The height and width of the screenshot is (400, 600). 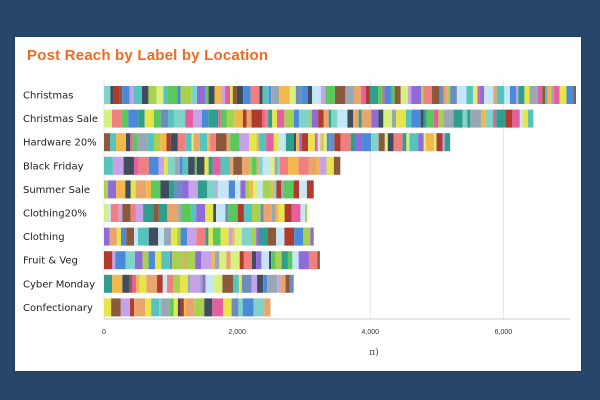 I want to click on category-label-7: Fruit & Veg, so click(x=50, y=261).